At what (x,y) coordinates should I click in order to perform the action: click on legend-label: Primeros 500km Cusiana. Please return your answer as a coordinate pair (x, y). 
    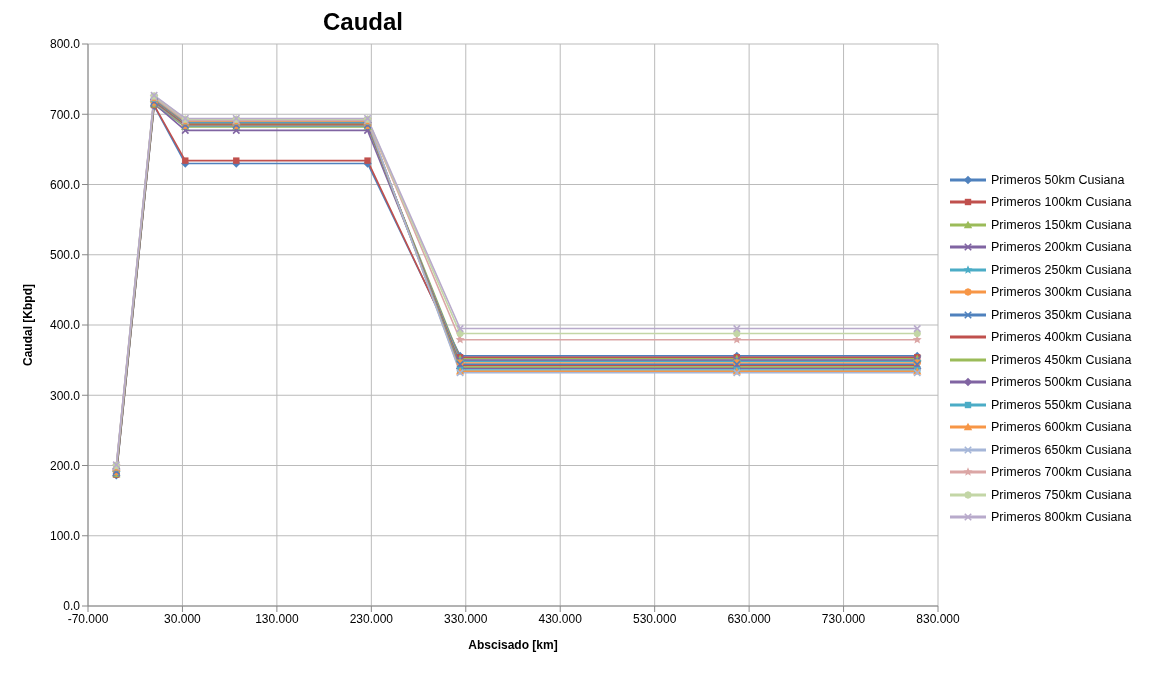
    Looking at the image, I should click on (1061, 382).